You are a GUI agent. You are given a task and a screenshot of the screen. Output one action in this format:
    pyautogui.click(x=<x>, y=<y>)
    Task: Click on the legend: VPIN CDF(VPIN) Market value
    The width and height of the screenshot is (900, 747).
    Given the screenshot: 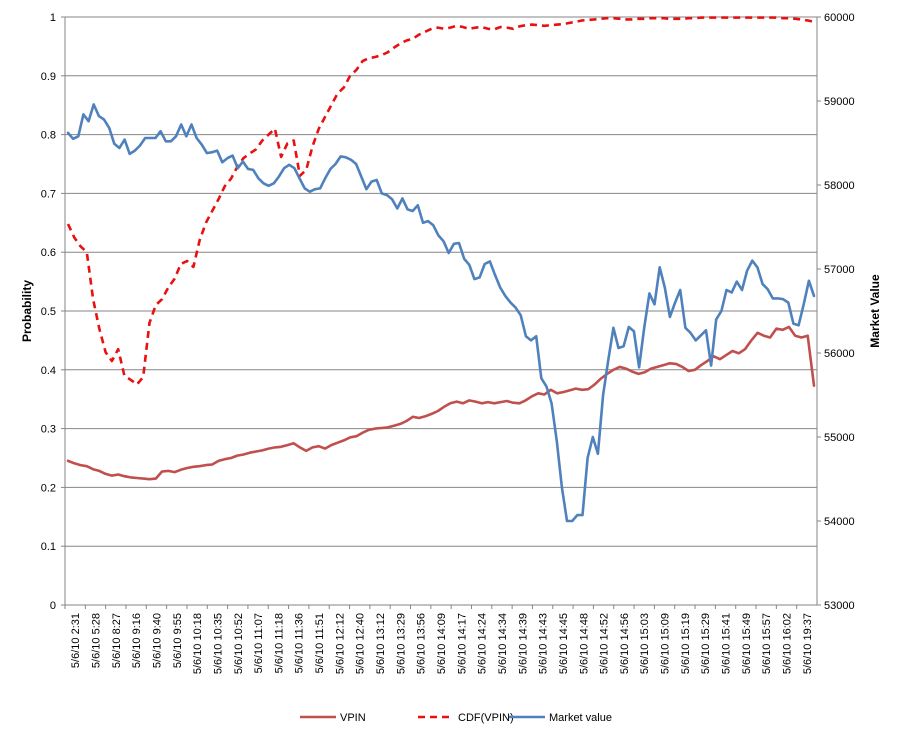 What is the action you would take?
    pyautogui.click(x=456, y=718)
    